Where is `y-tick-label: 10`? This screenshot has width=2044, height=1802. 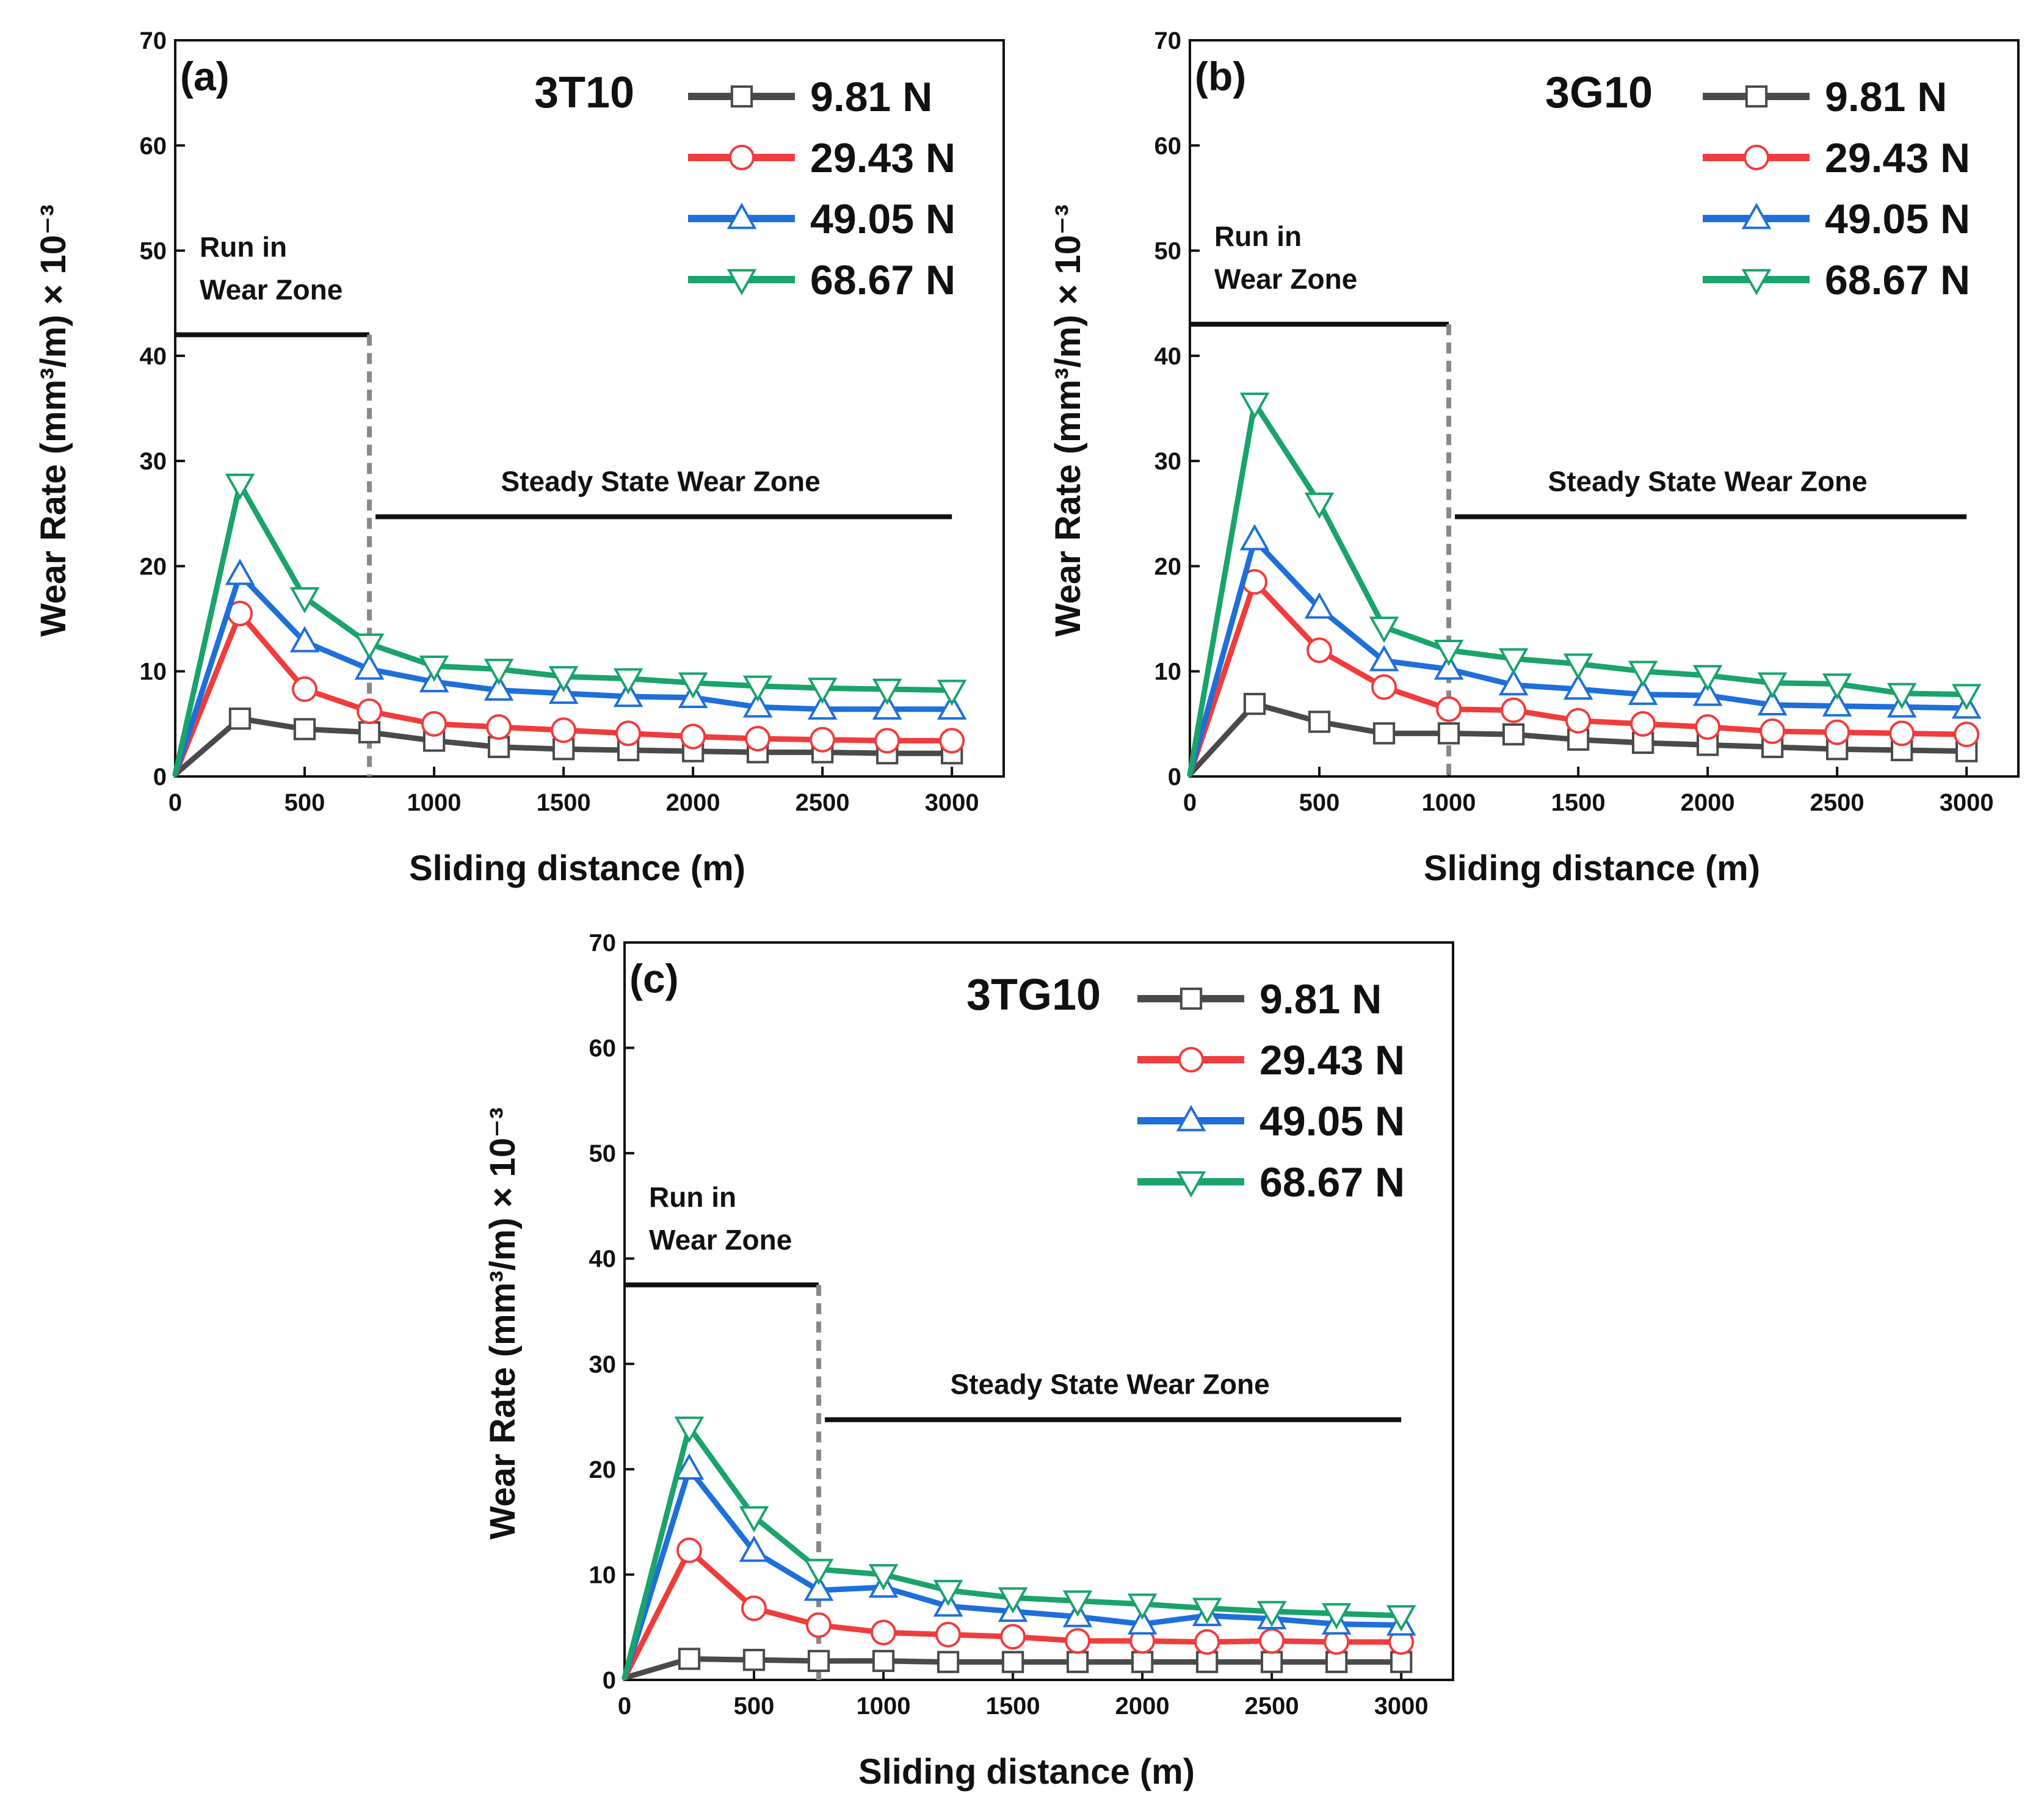
y-tick-label: 10 is located at coordinates (1168, 672).